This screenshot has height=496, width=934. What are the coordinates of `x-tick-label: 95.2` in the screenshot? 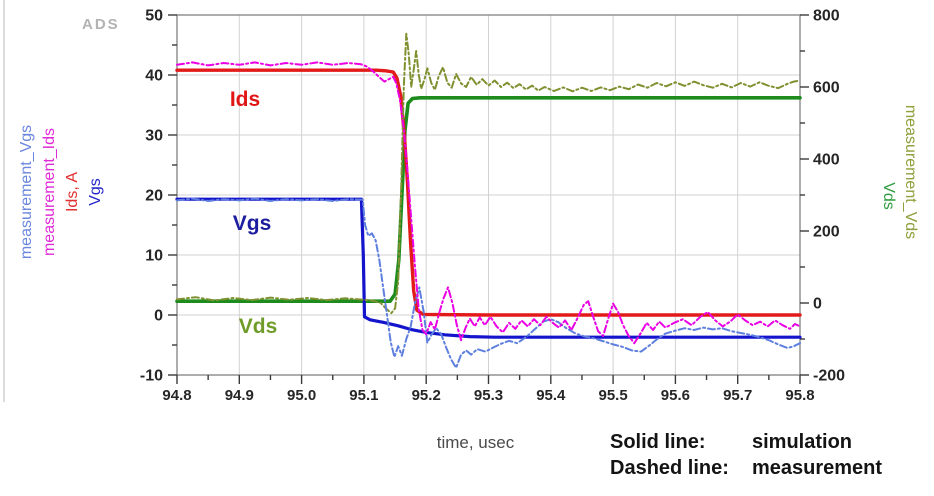 It's located at (426, 395).